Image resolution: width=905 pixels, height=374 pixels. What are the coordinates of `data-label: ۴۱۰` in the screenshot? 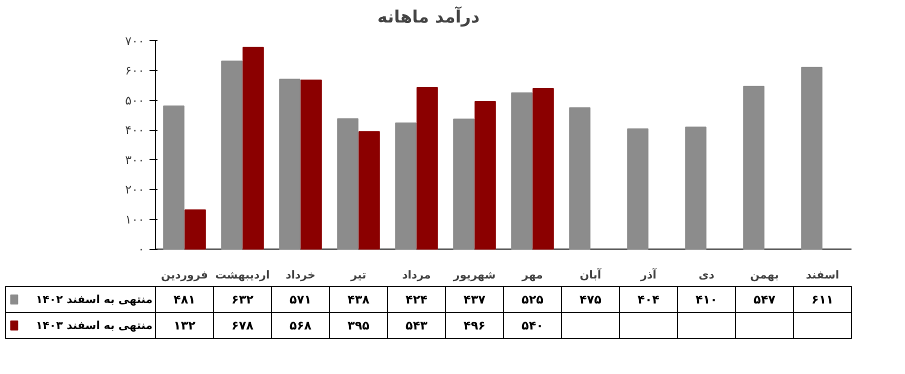 It's located at (707, 299).